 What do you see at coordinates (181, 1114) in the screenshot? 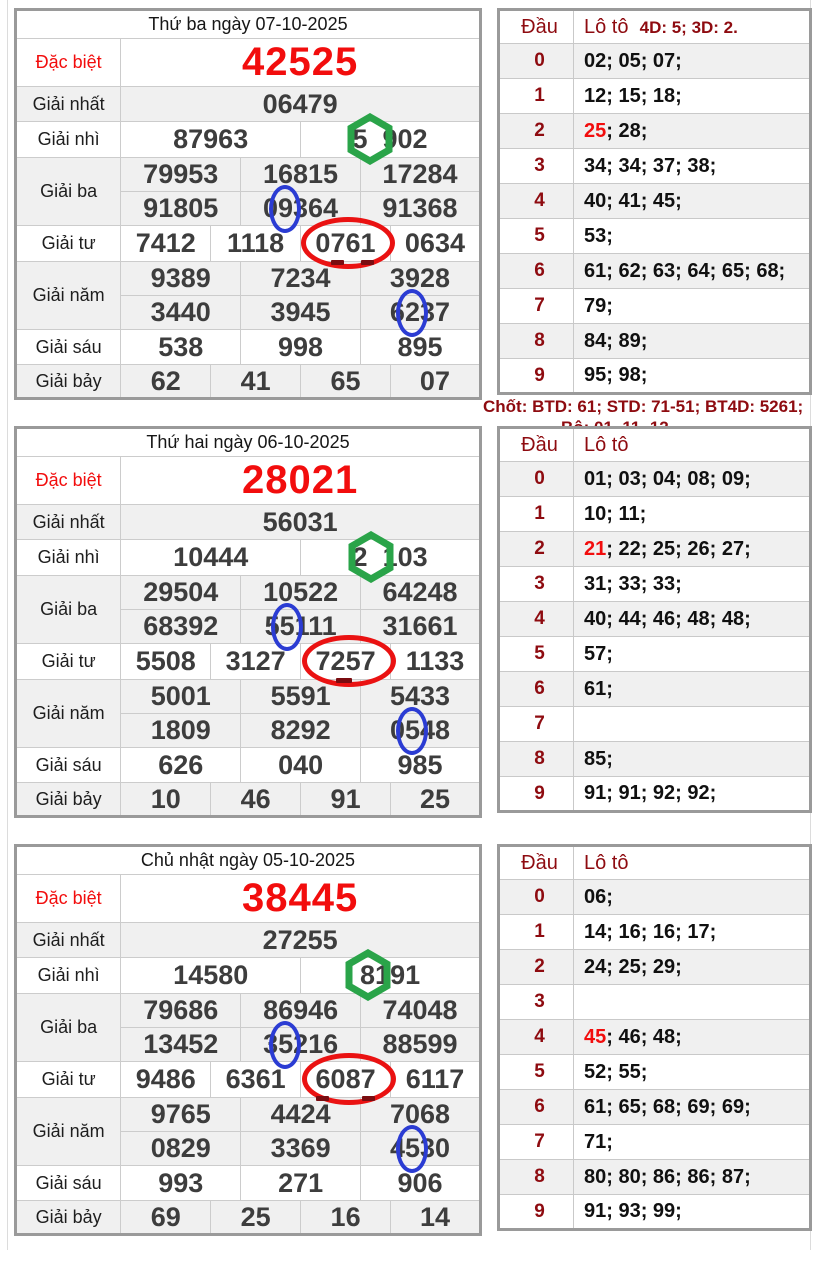
I see `prize-number: 9765` at bounding box center [181, 1114].